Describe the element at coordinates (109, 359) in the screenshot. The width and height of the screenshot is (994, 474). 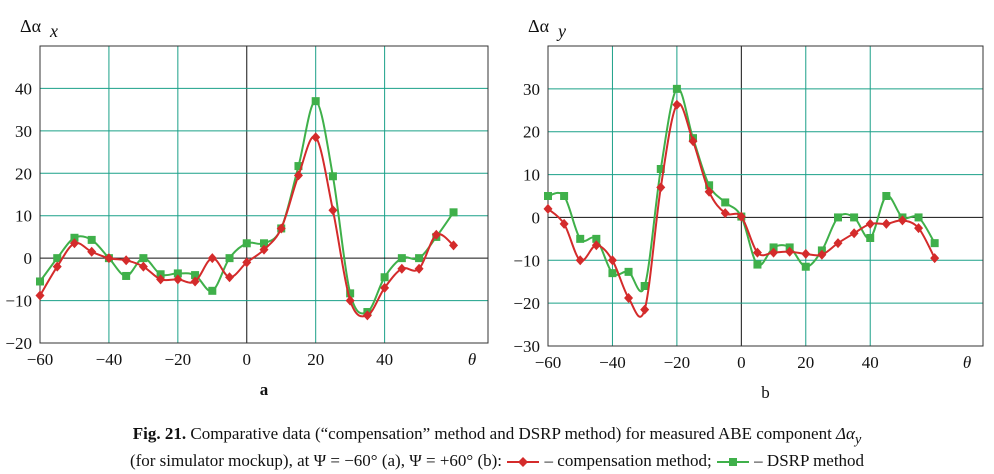
I see `x-tick-label: −40` at that location.